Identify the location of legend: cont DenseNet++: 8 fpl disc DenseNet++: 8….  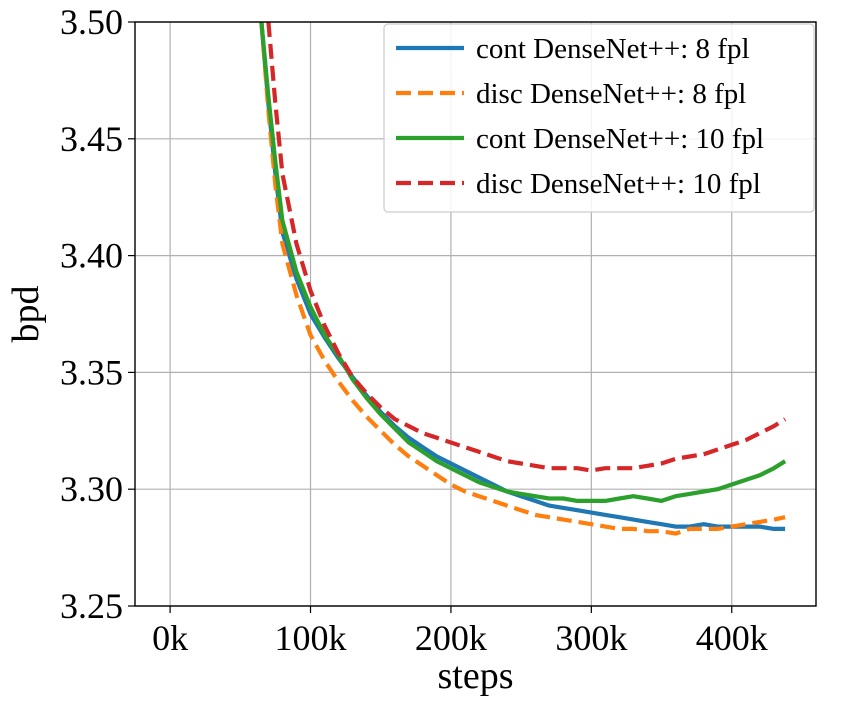
(599, 118).